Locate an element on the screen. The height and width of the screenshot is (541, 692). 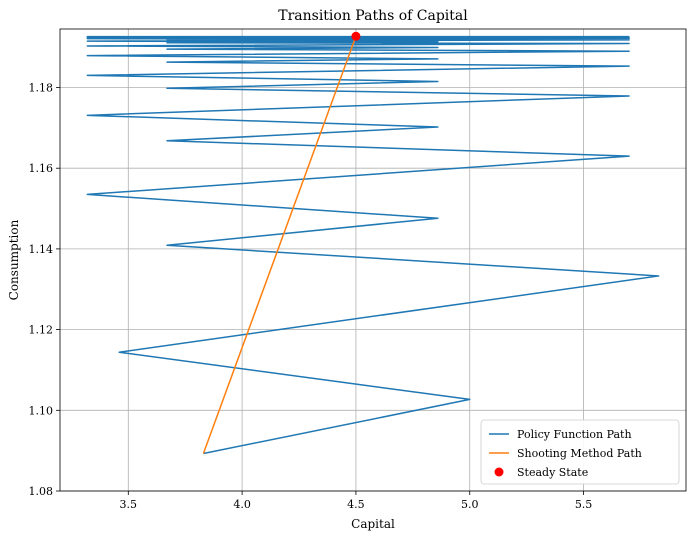
y-tick-label: 1.08 is located at coordinates (41, 491).